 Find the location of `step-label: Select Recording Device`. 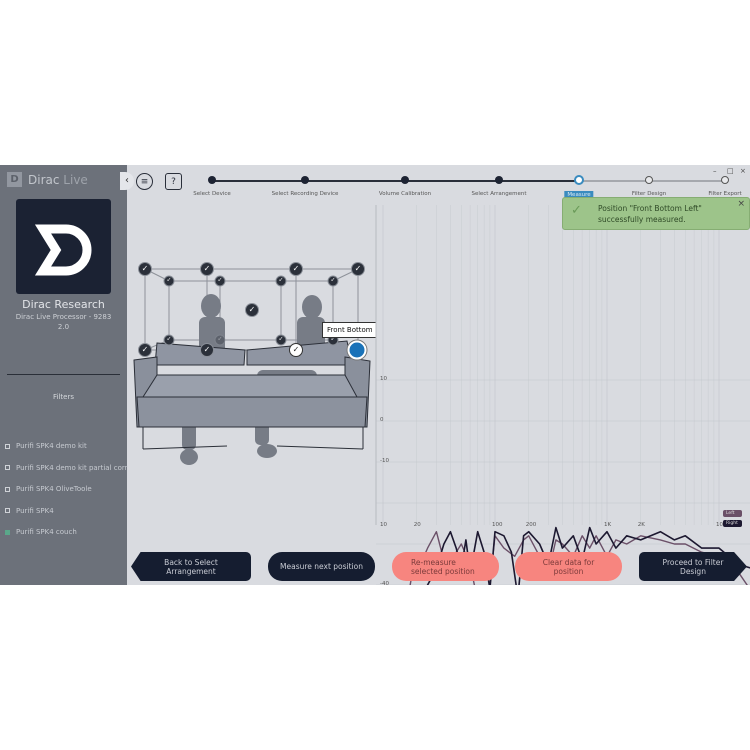

step-label: Select Recording Device is located at coordinates (305, 194).